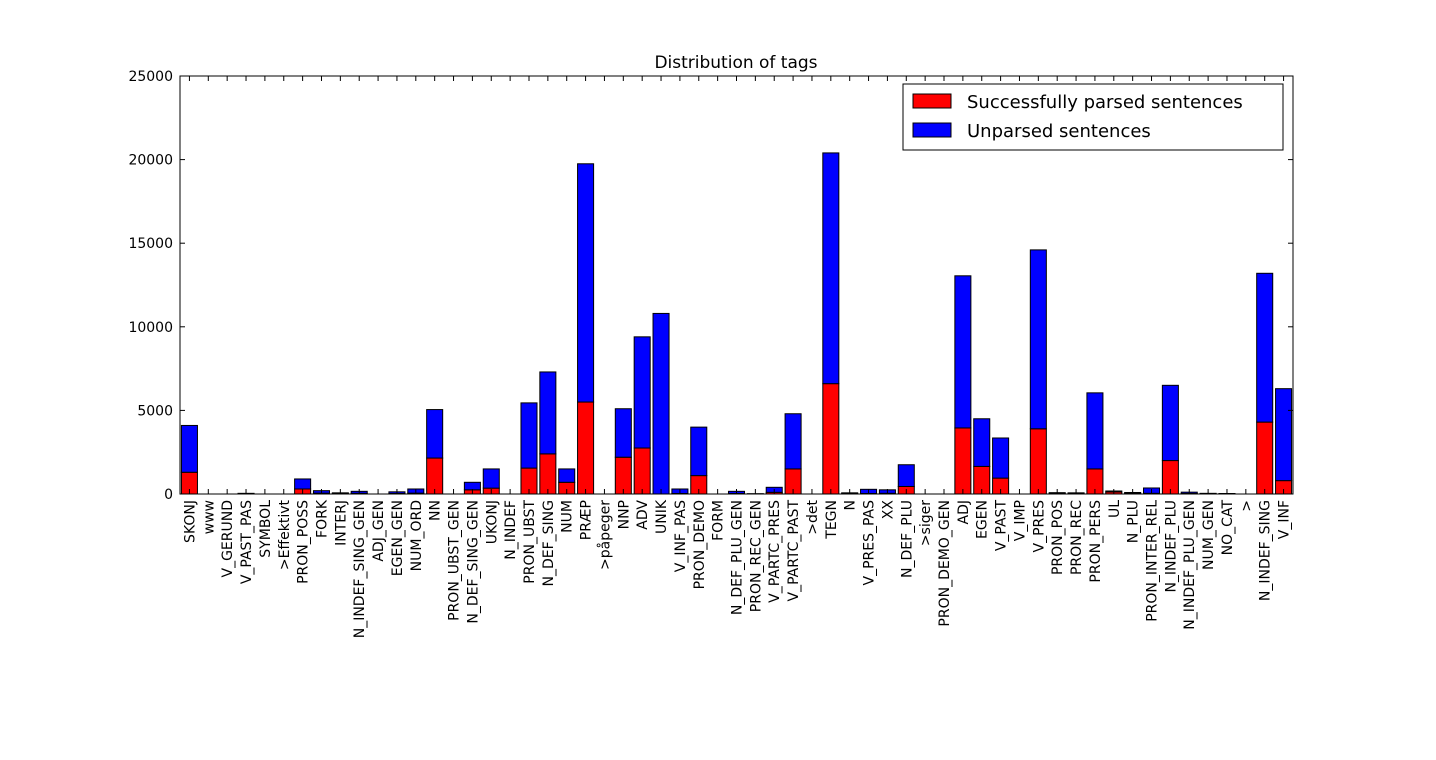 The width and height of the screenshot is (1436, 760). What do you see at coordinates (932, 130) in the screenshot?
I see `legend-swatch-unparsed` at bounding box center [932, 130].